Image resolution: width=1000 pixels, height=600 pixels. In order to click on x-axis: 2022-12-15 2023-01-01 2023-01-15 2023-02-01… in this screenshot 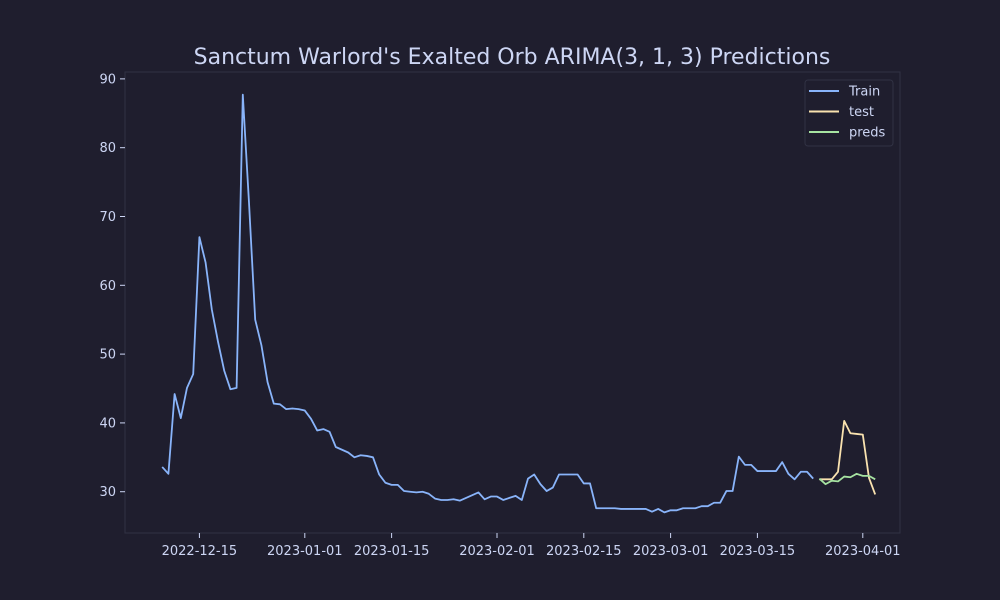, I will do `click(531, 546)`.